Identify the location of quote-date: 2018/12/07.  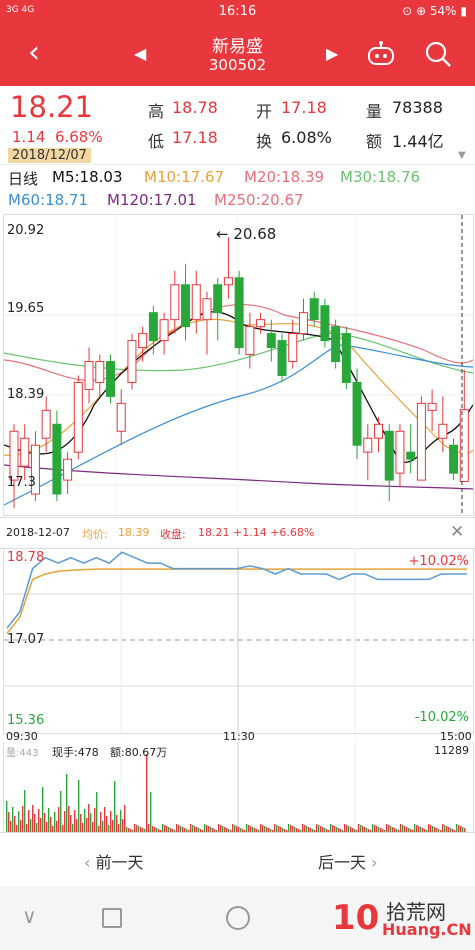
(49, 155).